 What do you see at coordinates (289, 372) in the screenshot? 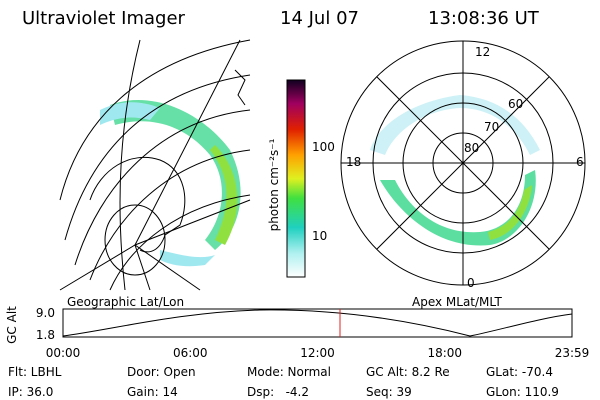
I see `status-field: Mode: Normal` at bounding box center [289, 372].